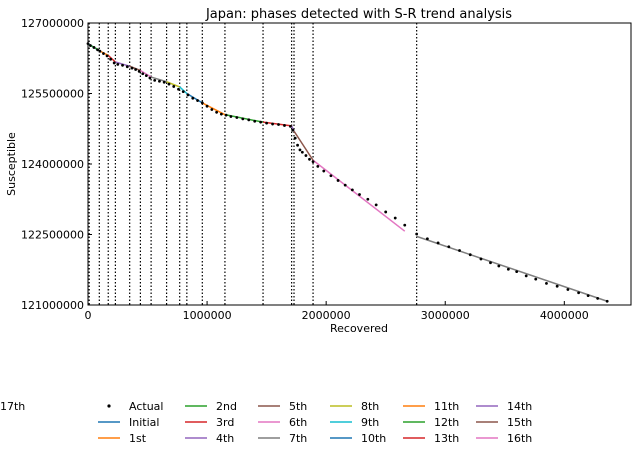 This screenshot has height=454, width=638. I want to click on y-tick-label: 124000000, so click(52, 164).